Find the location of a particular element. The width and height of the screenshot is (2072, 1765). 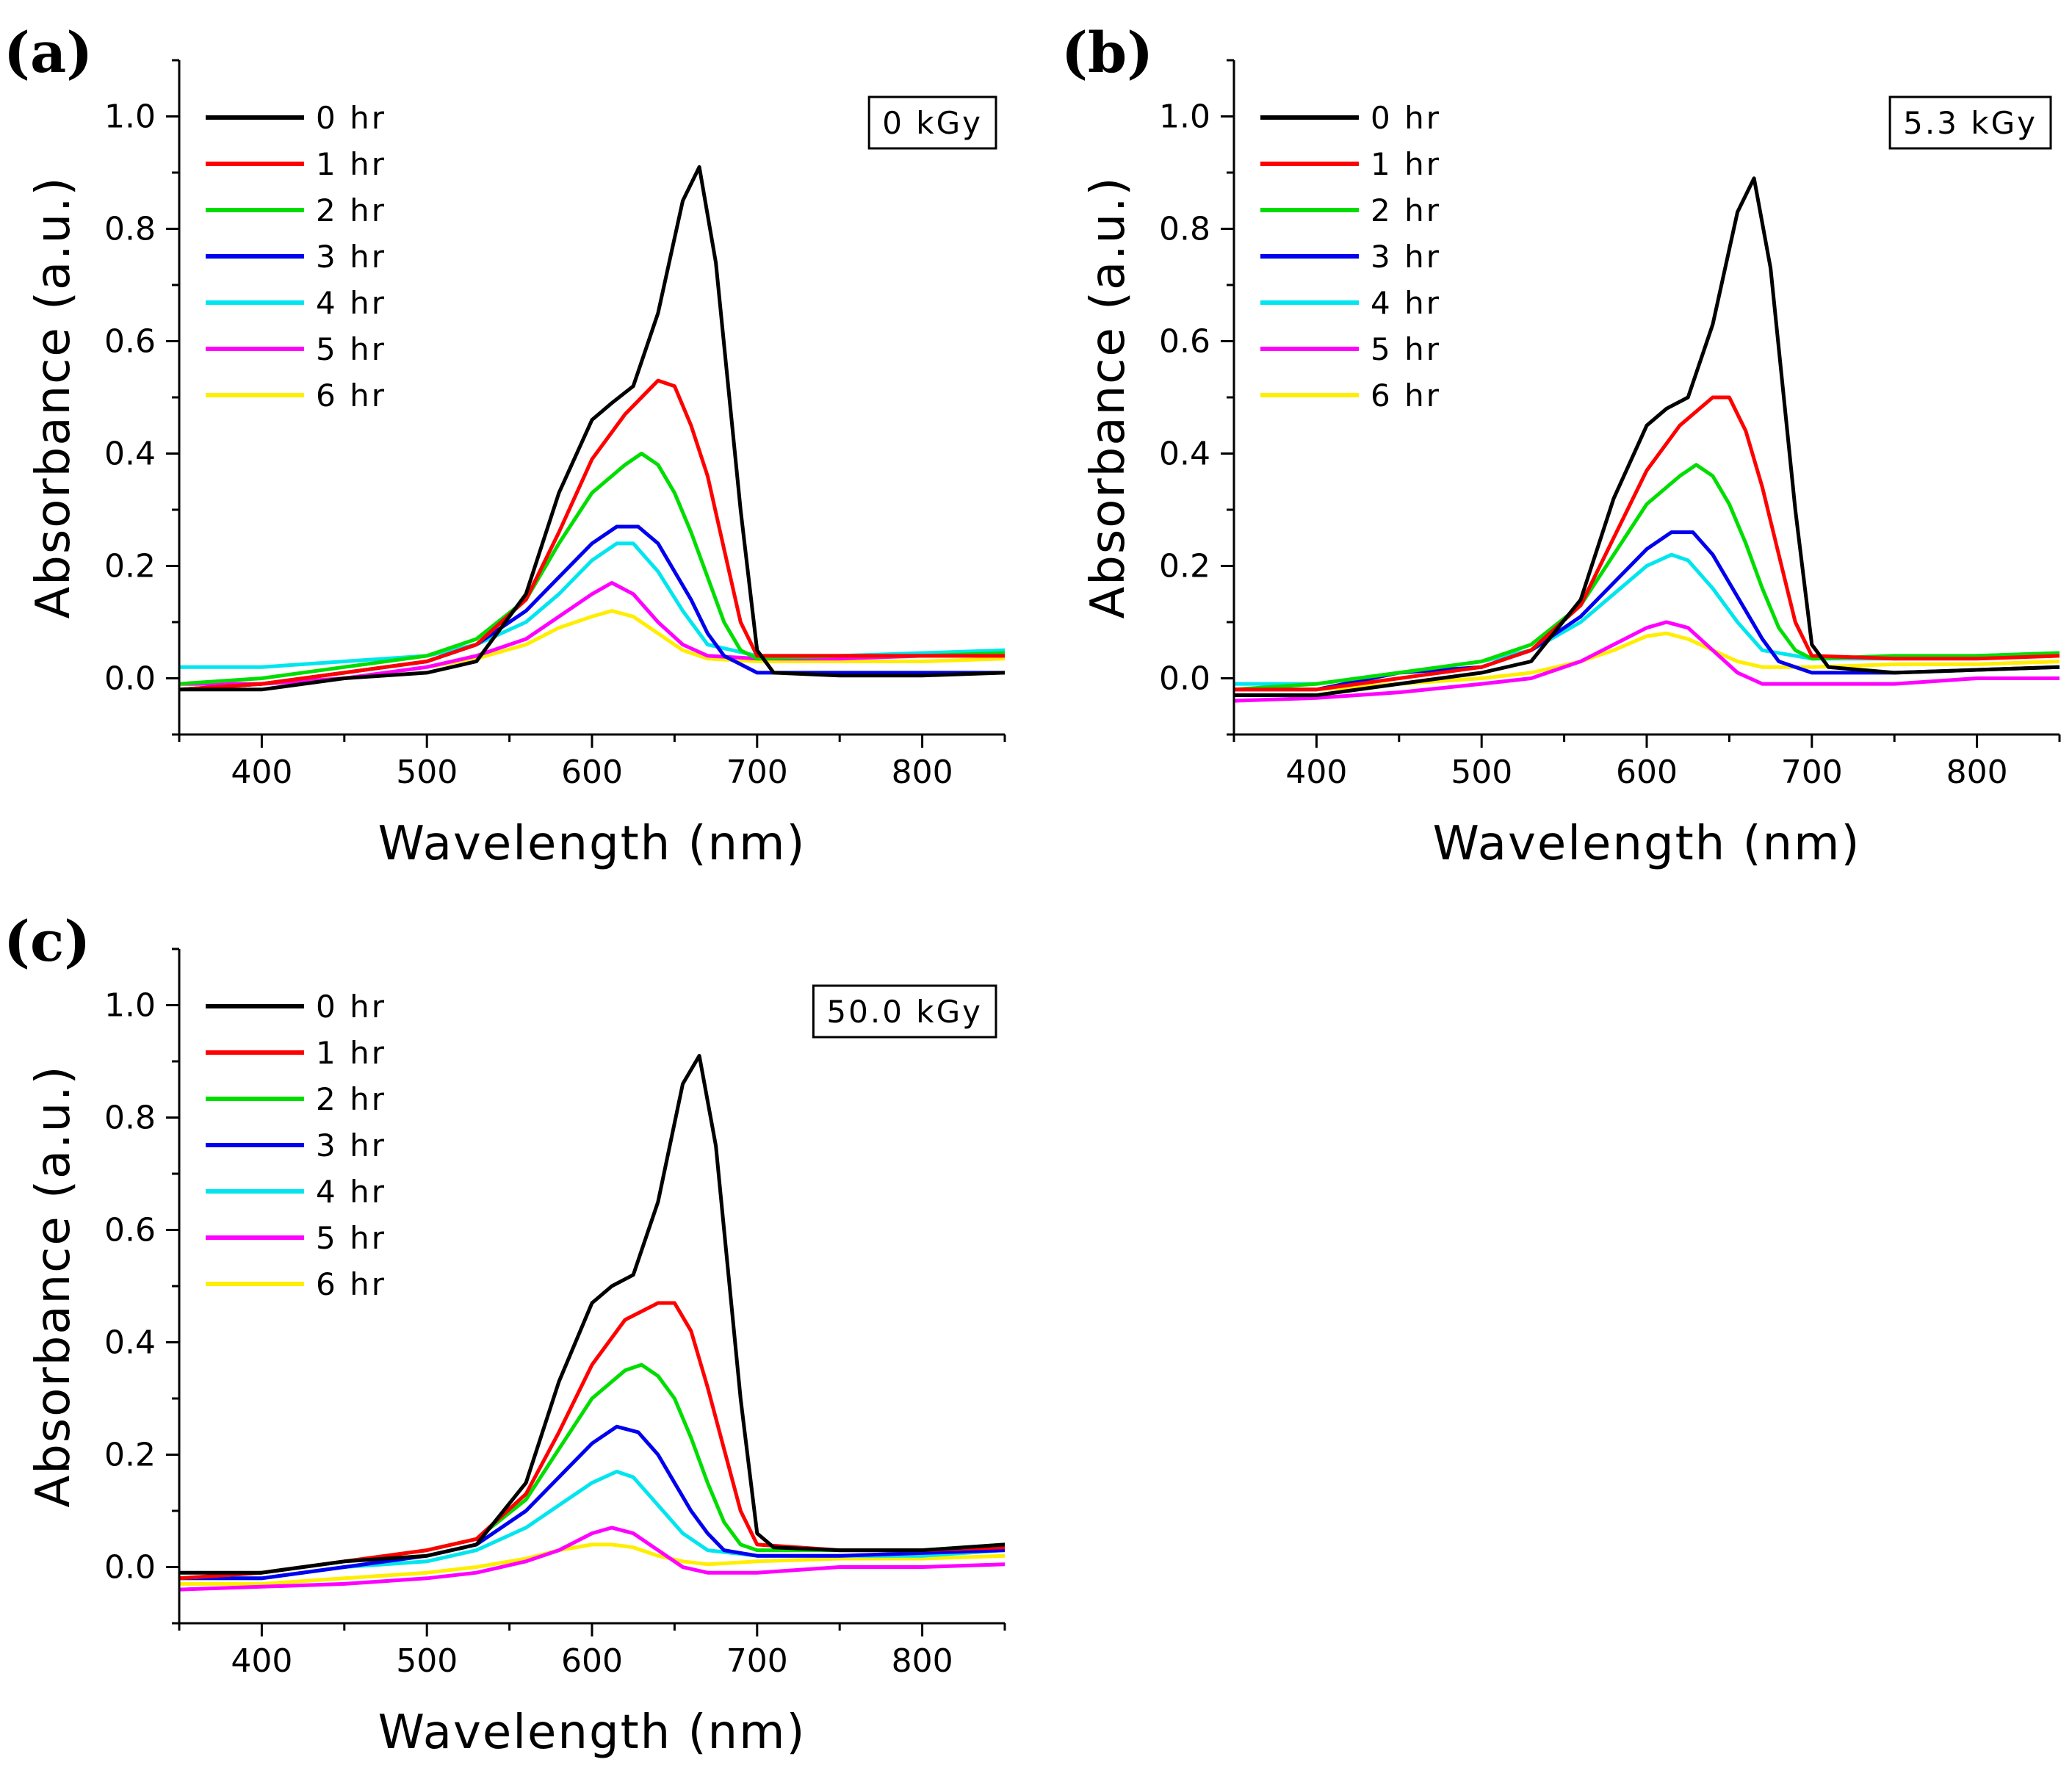

dose-label: 5.3 kGy is located at coordinates (1970, 123).